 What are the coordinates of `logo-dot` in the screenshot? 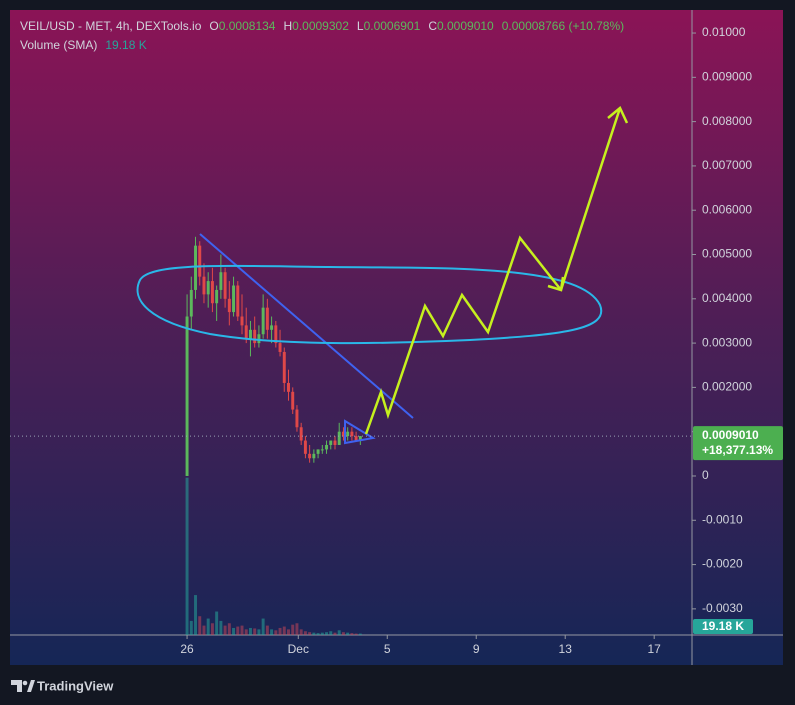 It's located at (25, 683).